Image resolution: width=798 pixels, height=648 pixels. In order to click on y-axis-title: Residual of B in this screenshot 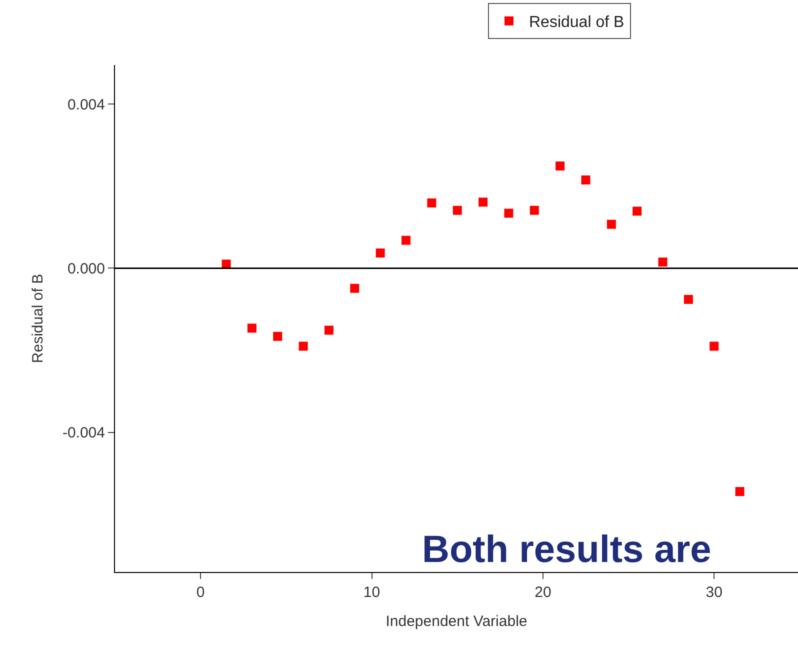, I will do `click(38, 319)`.